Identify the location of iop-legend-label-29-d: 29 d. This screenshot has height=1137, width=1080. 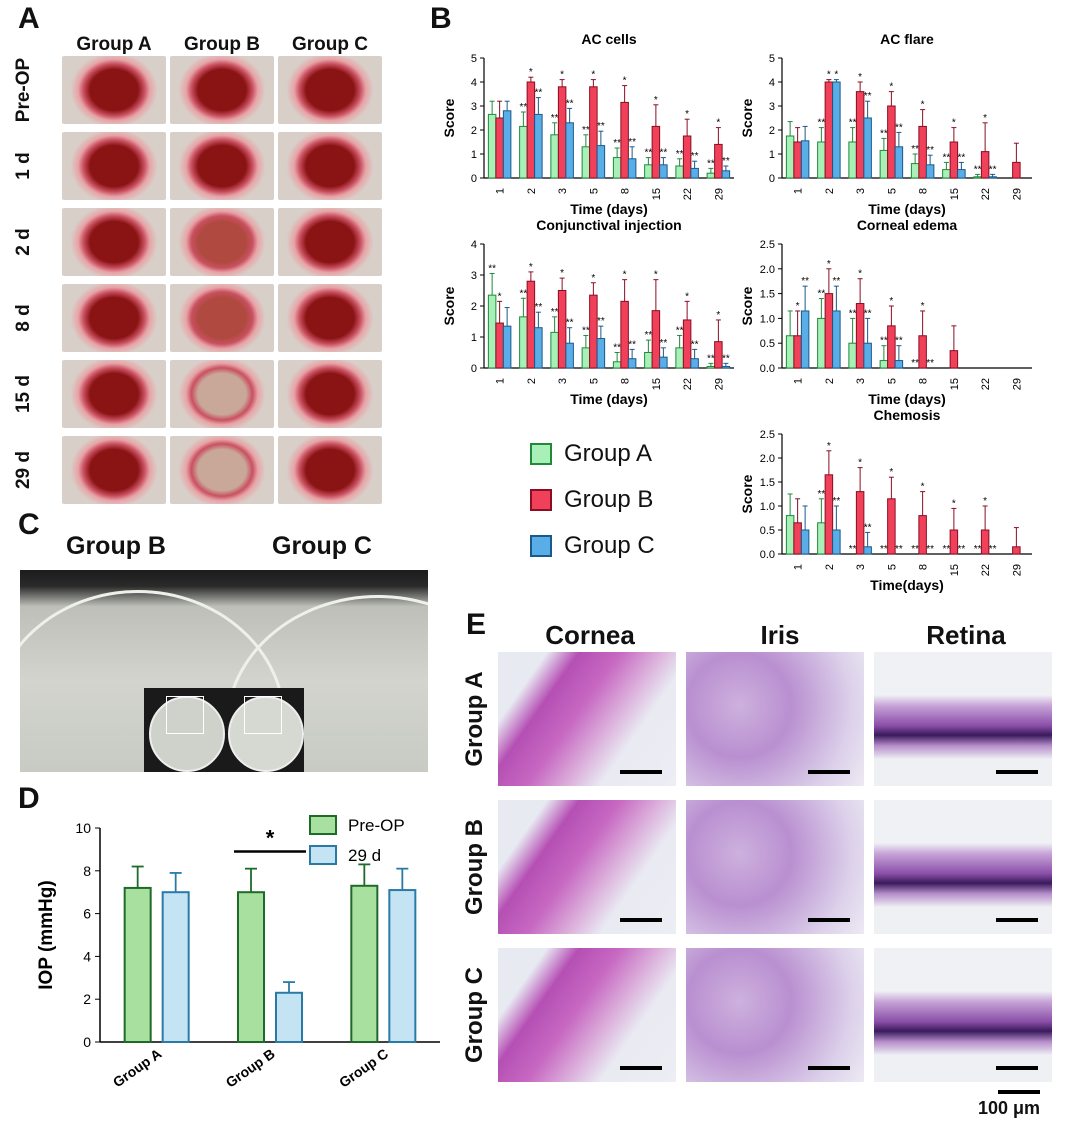
(364, 855).